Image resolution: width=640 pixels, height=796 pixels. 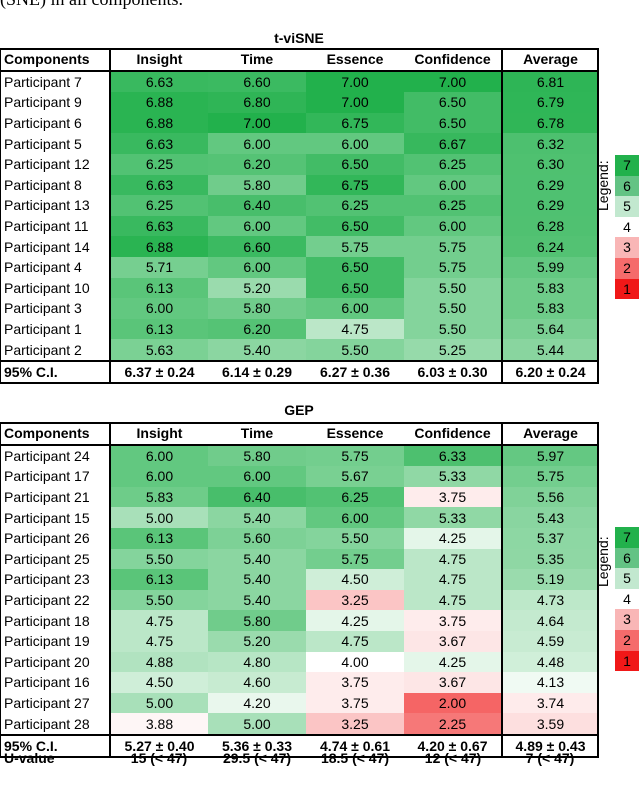 I want to click on participant-name: Participant 13, so click(x=55, y=205).